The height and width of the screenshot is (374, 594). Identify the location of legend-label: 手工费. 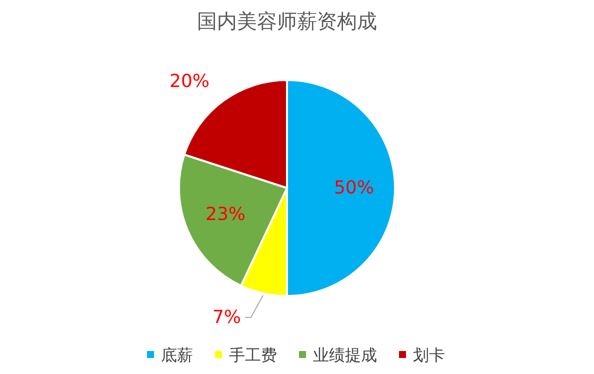
(253, 355).